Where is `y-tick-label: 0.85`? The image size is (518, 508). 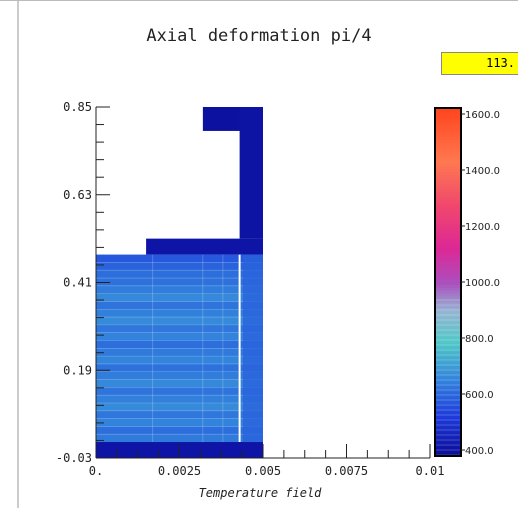
y-tick-label: 0.85 is located at coordinates (77, 107).